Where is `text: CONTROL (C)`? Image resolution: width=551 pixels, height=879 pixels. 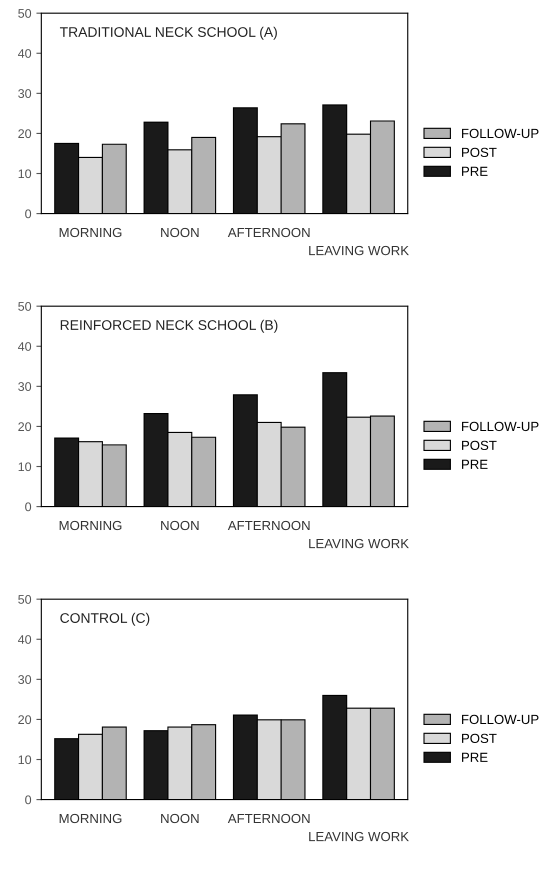
text: CONTROL (C) is located at coordinates (105, 619).